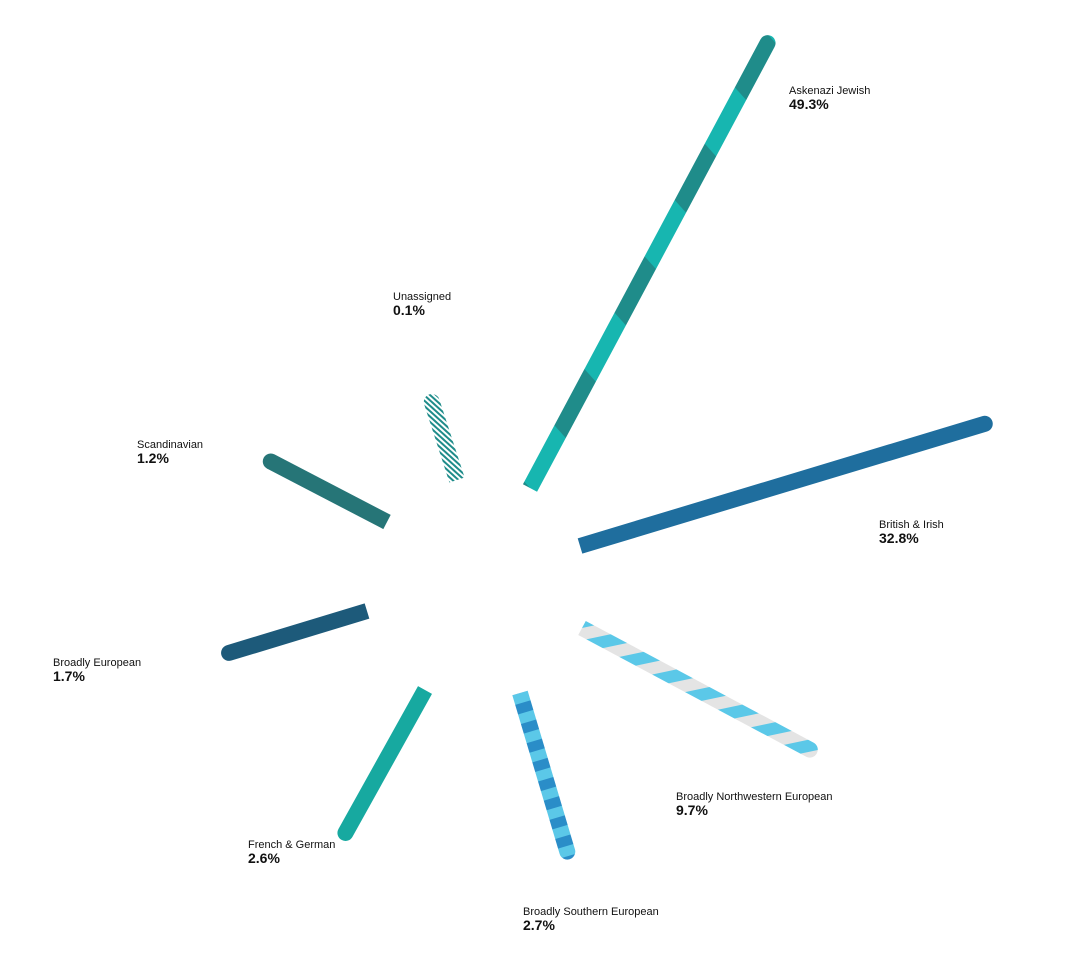 The height and width of the screenshot is (971, 1080). I want to click on value-label: 49.3%, so click(809, 104).